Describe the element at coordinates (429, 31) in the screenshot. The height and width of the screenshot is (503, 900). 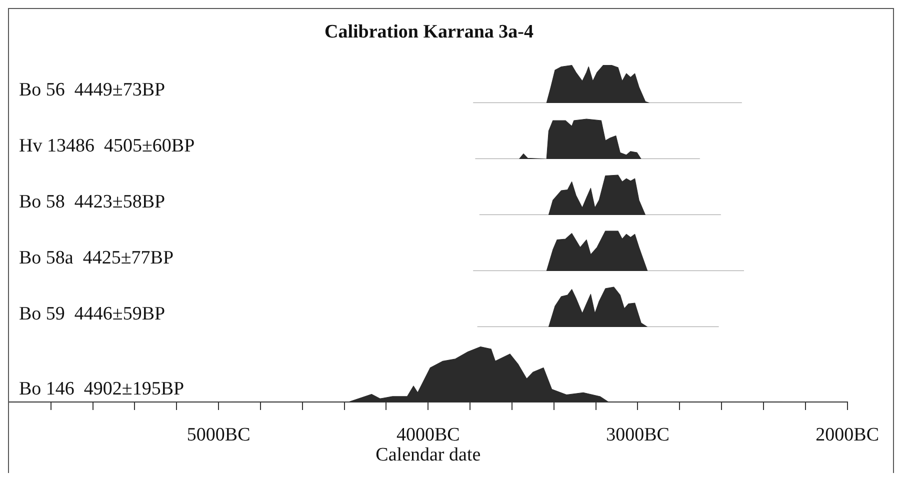
I see `chart-title: Calibration Karrana 3a-4` at that location.